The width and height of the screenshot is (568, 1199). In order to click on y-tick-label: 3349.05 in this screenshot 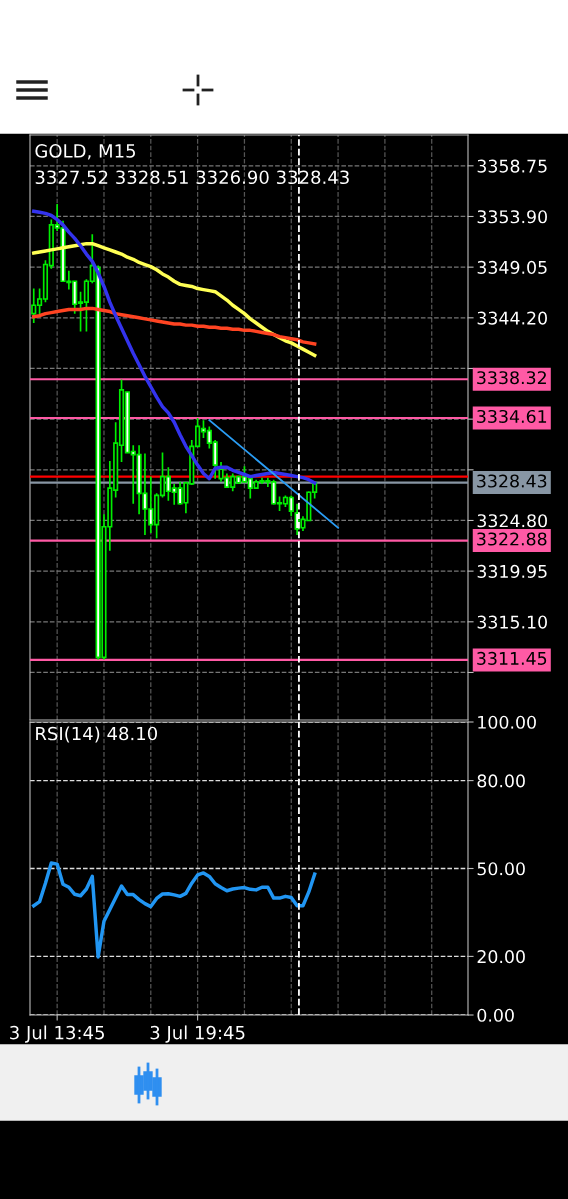, I will do `click(512, 267)`.